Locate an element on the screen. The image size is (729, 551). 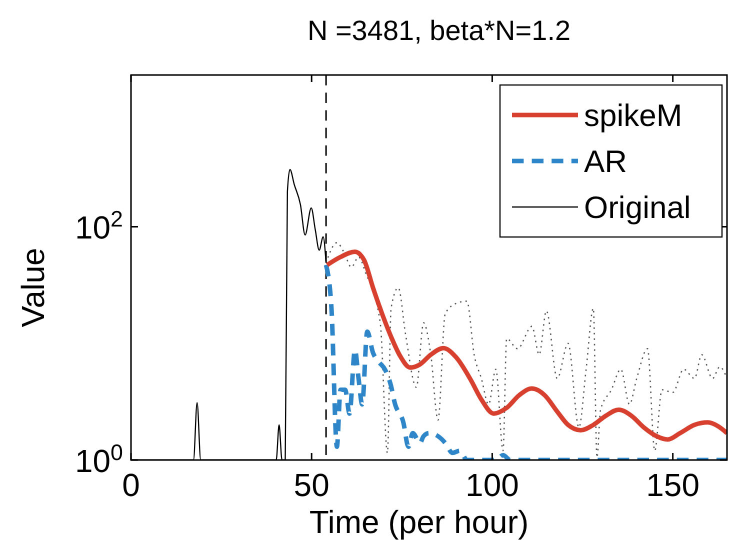
x-tick-label: 0 is located at coordinates (131, 485).